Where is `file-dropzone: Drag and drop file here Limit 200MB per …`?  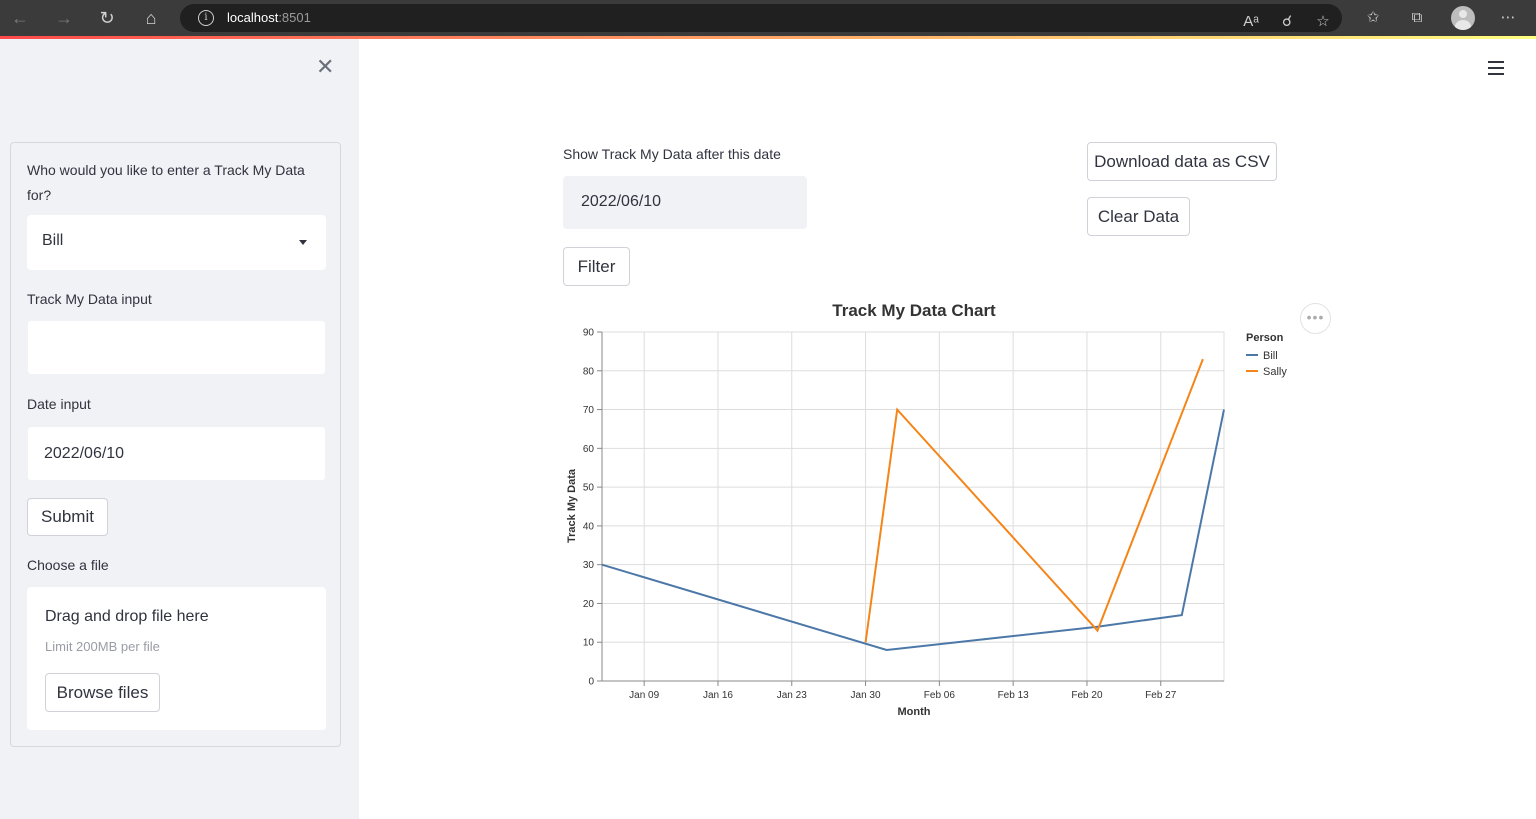
file-dropzone: Drag and drop file here Limit 200MB per … is located at coordinates (176, 658).